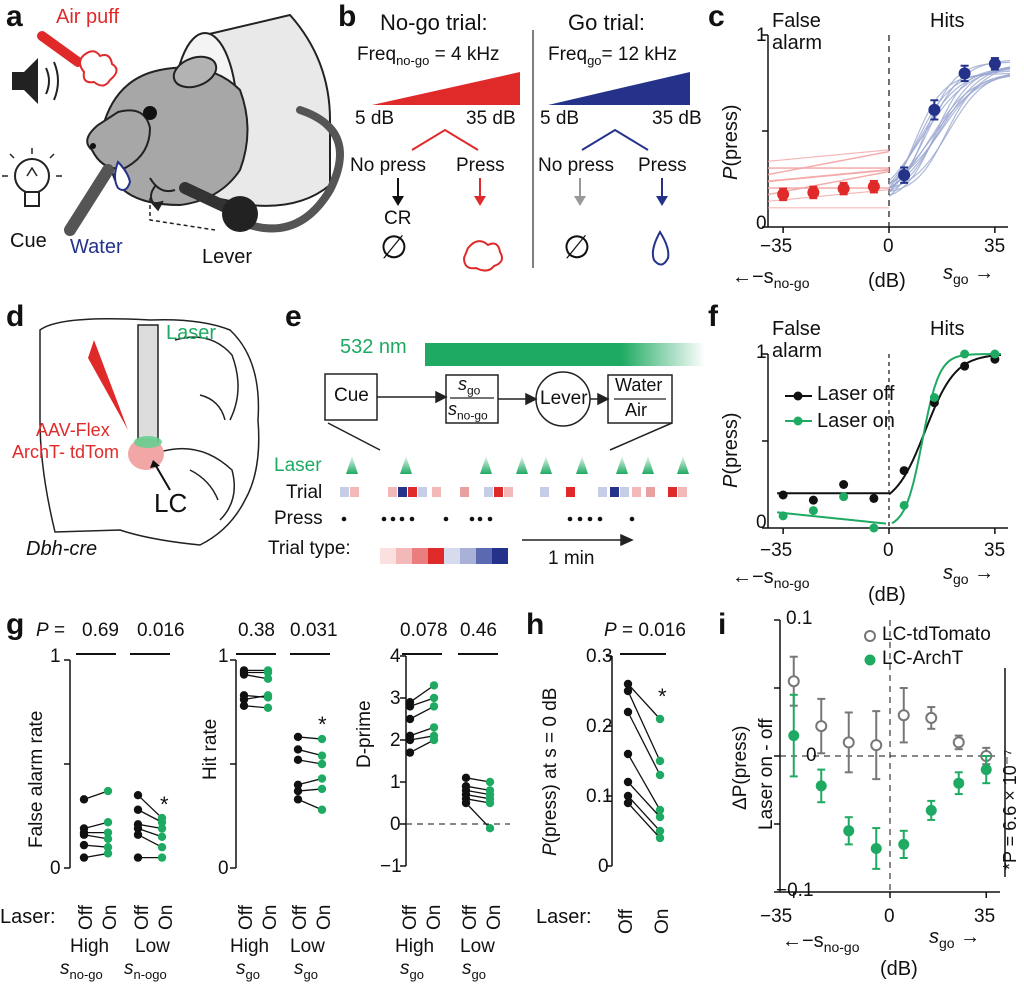  Describe the element at coordinates (171, 503) in the screenshot. I see `d-lc-label: LC` at that location.